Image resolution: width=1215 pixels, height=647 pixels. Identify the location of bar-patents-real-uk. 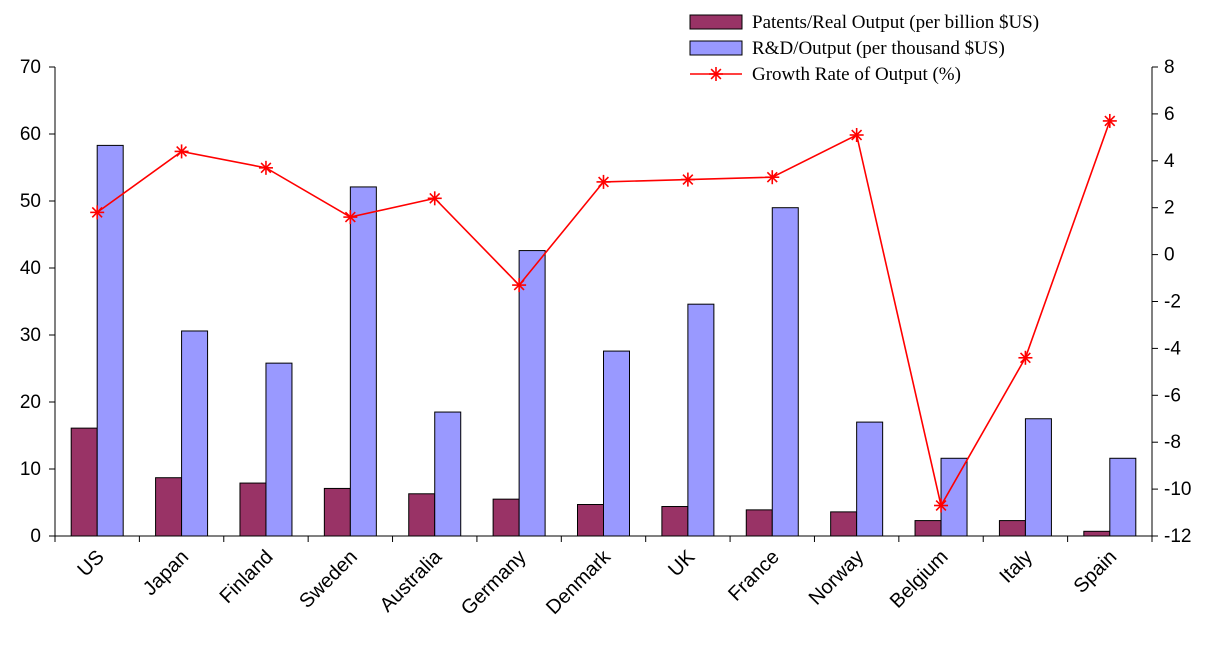
(675, 521).